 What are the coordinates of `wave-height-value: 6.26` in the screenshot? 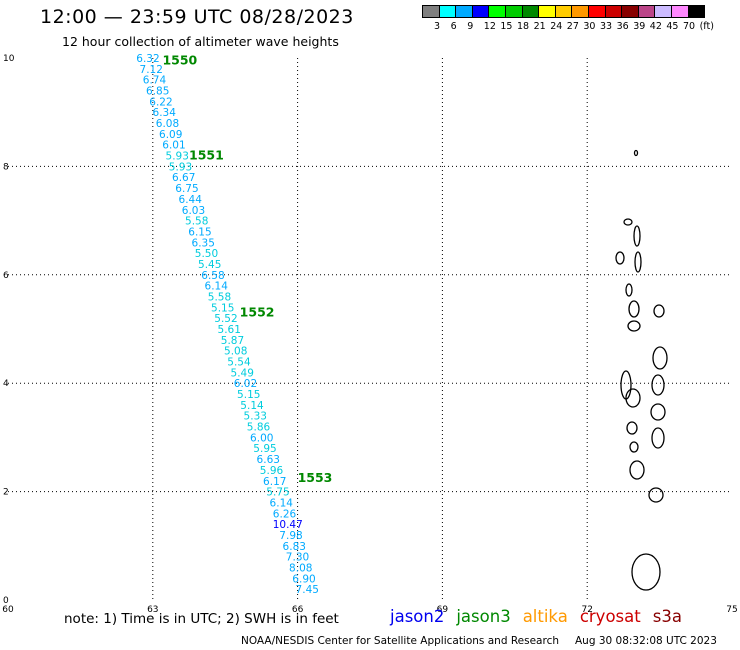 It's located at (285, 514).